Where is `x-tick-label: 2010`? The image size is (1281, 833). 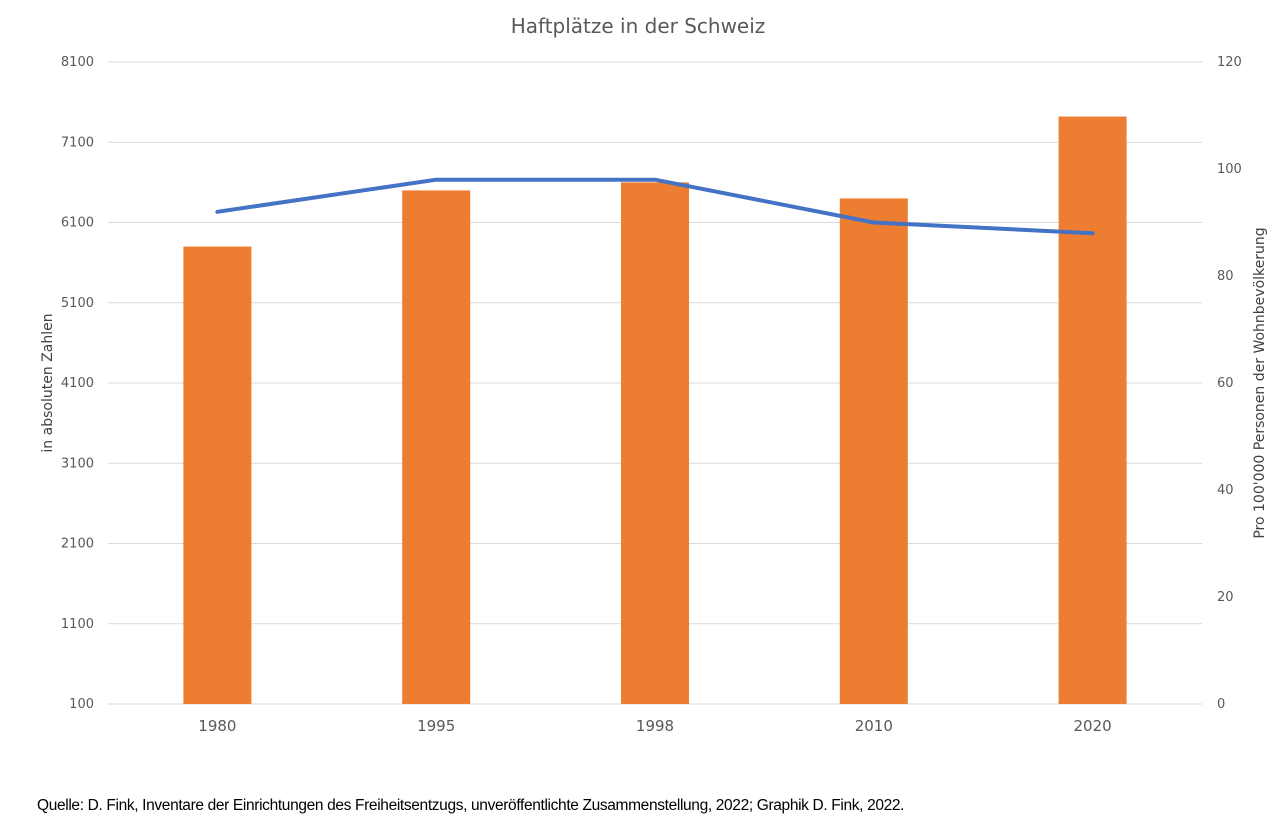
x-tick-label: 2010 is located at coordinates (874, 726).